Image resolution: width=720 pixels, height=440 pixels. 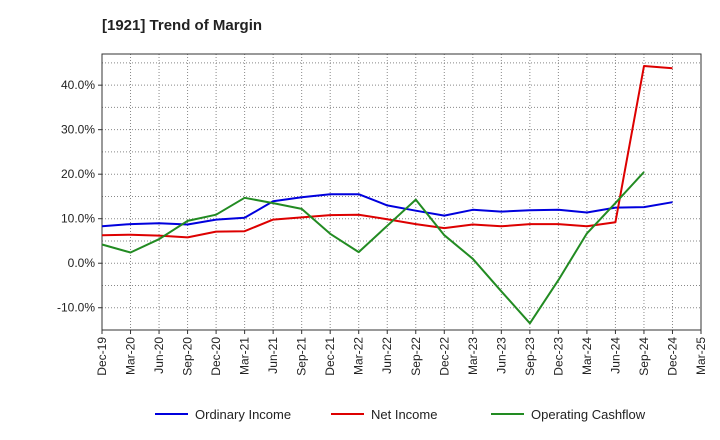 I want to click on x-tick-label: Mar-23, so click(x=473, y=356).